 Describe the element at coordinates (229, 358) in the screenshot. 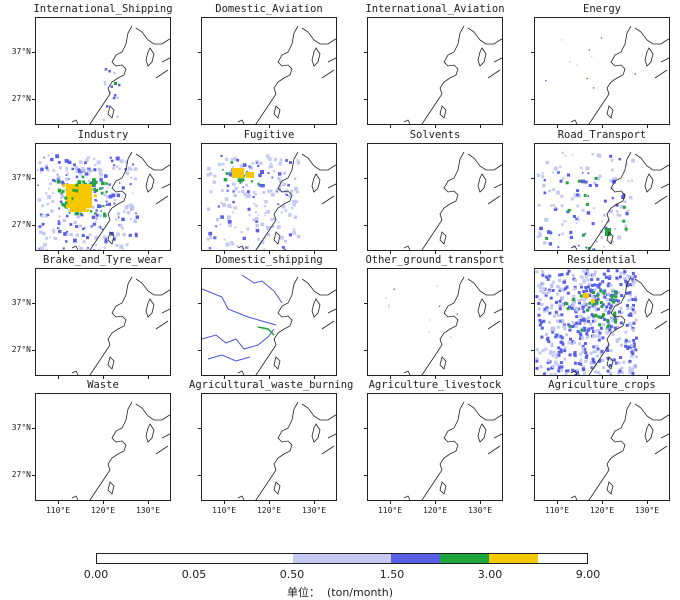

I see `river-line` at that location.